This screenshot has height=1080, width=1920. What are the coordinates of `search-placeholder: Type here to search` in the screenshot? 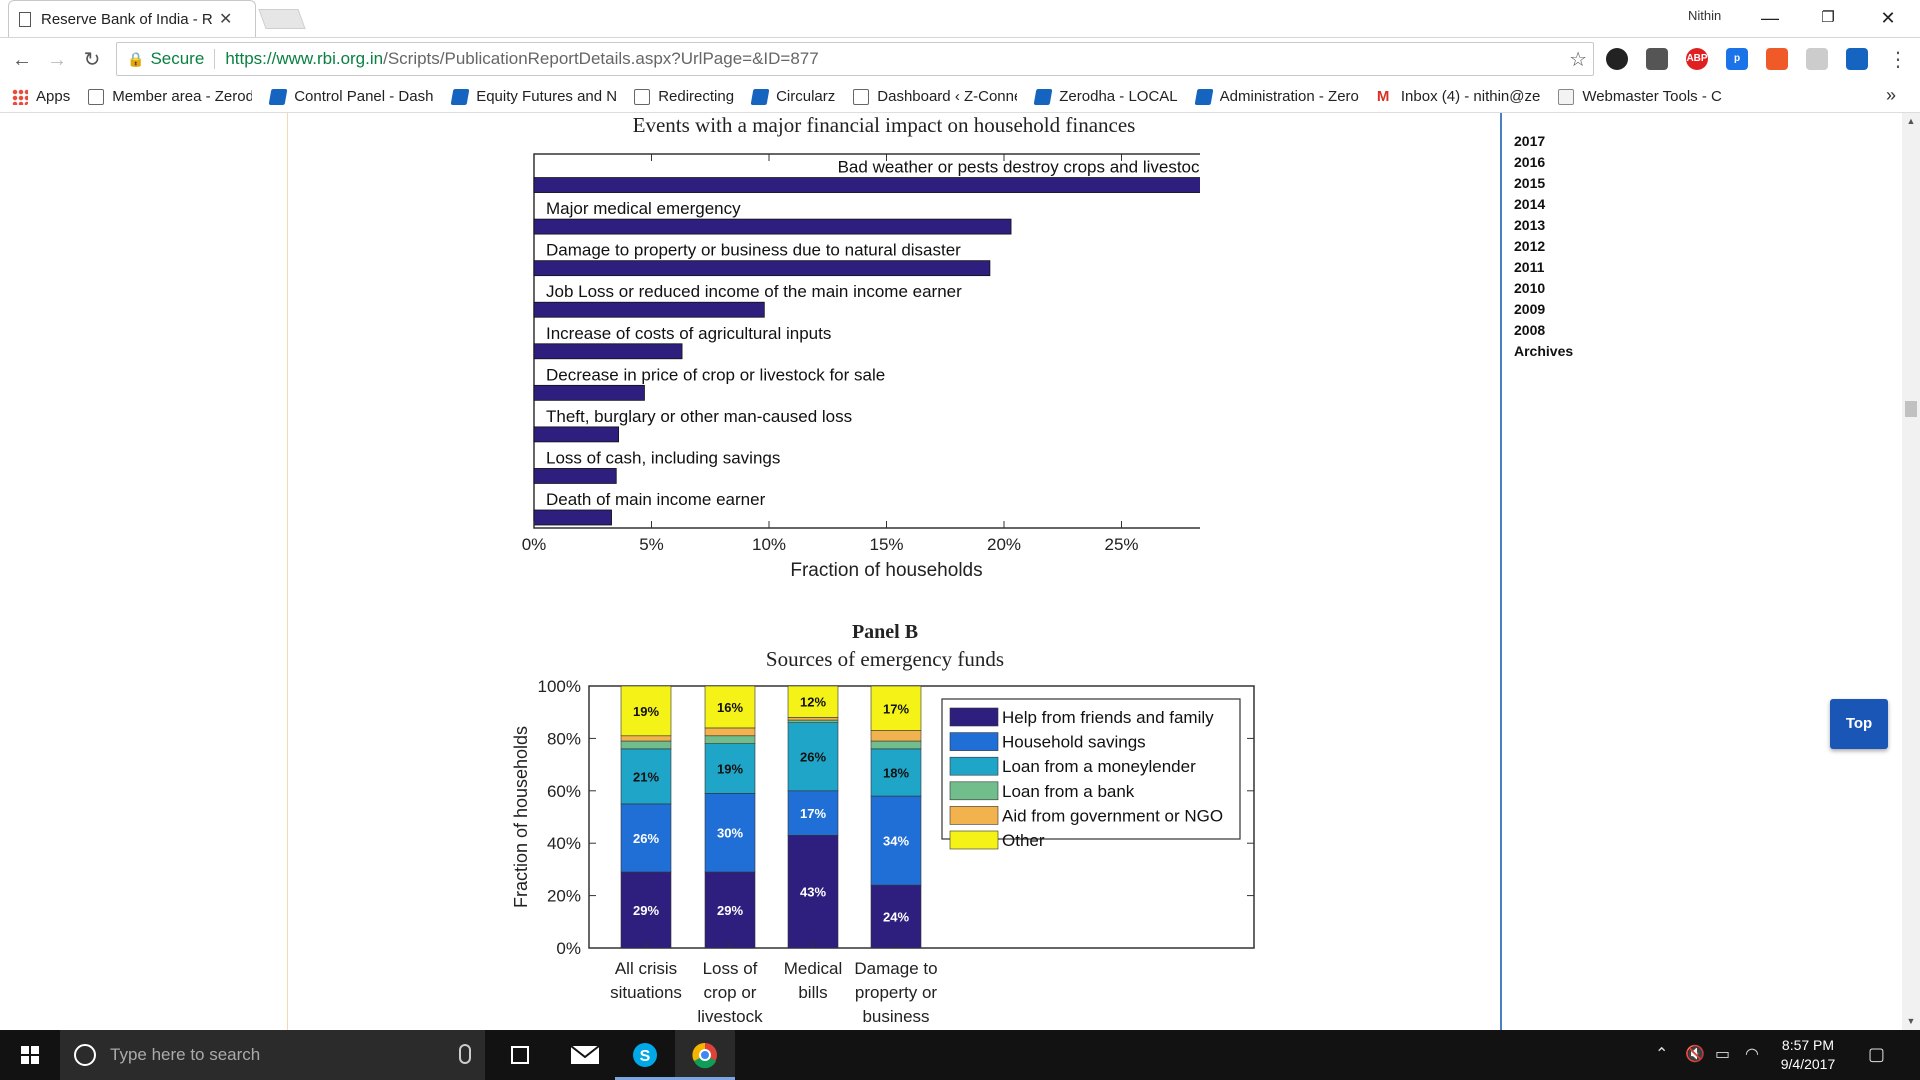 It's located at (185, 1054).